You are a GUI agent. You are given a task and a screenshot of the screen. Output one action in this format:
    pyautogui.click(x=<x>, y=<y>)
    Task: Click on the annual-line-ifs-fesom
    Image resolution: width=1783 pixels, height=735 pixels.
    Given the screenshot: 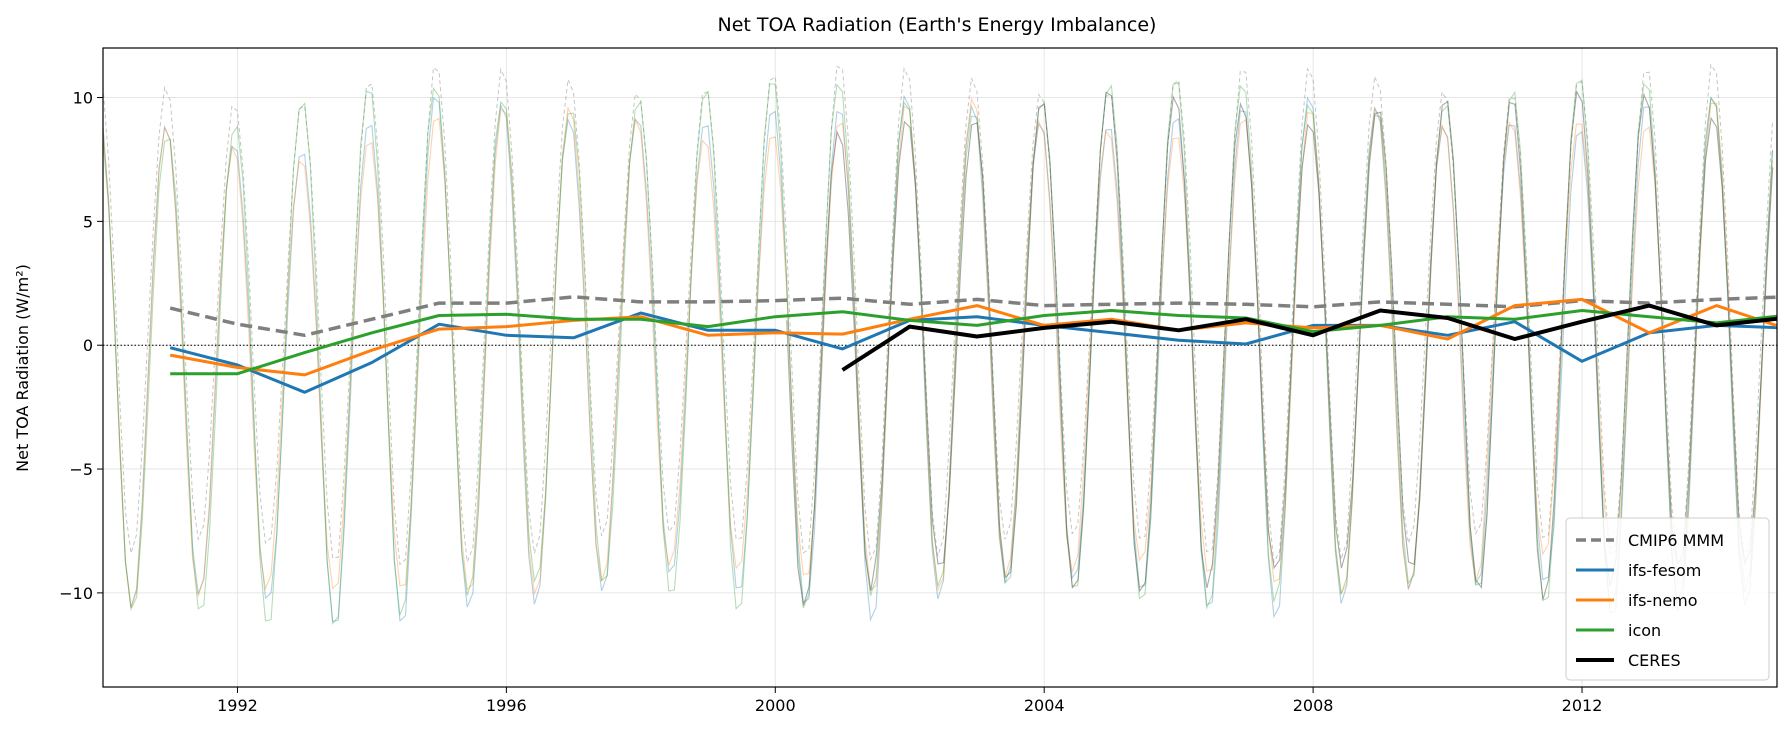 What is the action you would take?
    pyautogui.click(x=973, y=352)
    